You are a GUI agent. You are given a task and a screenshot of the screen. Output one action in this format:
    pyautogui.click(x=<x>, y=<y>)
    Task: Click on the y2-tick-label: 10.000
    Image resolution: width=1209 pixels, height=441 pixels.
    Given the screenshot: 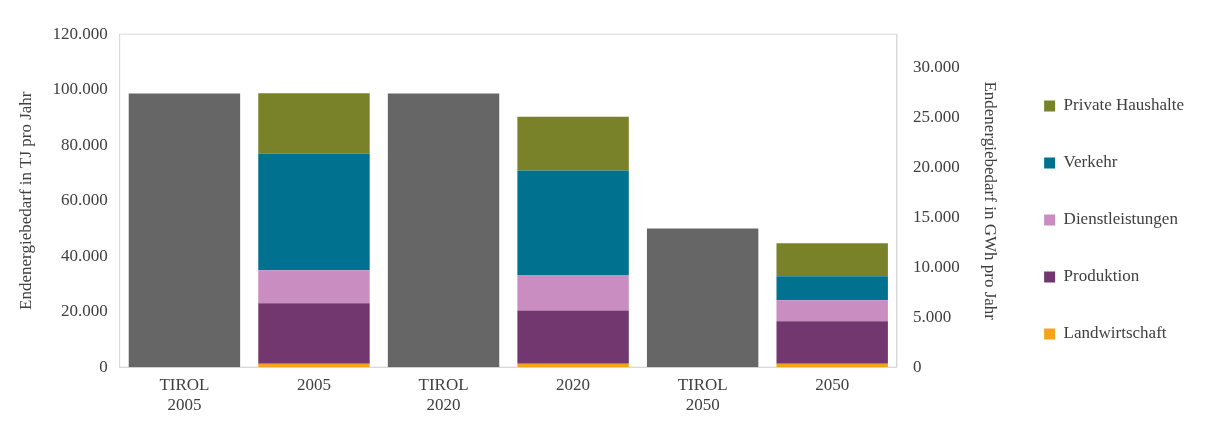 What is the action you would take?
    pyautogui.click(x=936, y=266)
    